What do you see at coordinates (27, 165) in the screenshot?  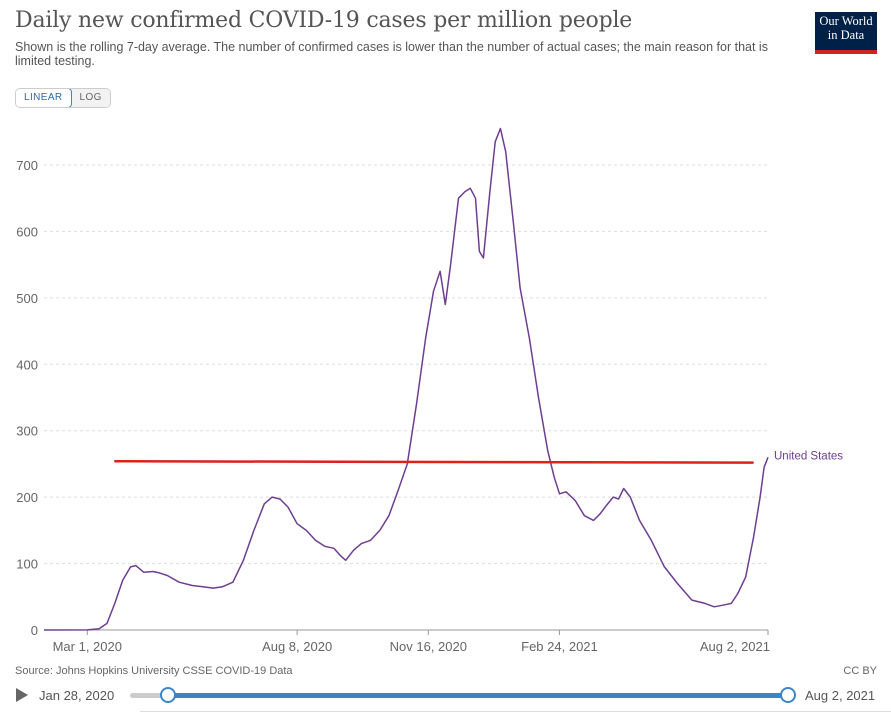 I see `y-tick-label: 700` at bounding box center [27, 165].